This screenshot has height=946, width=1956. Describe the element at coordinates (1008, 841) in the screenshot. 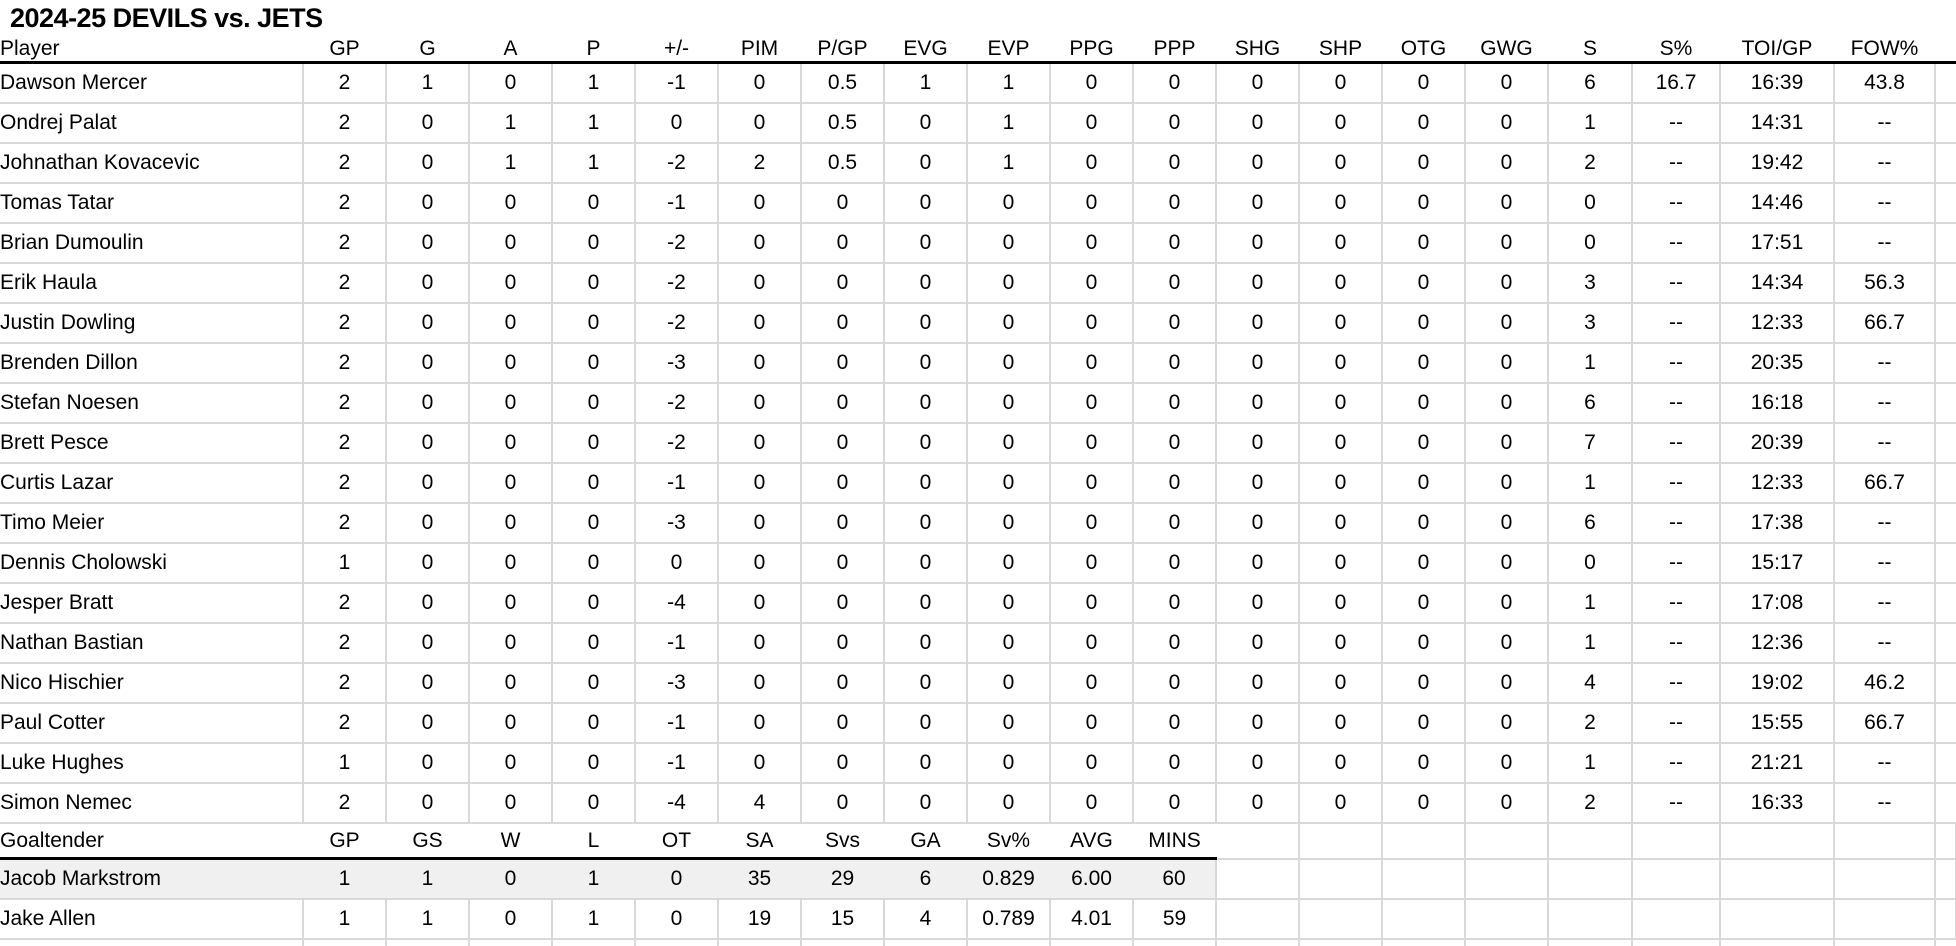

I see `goalie-col-header: Sv%` at that location.